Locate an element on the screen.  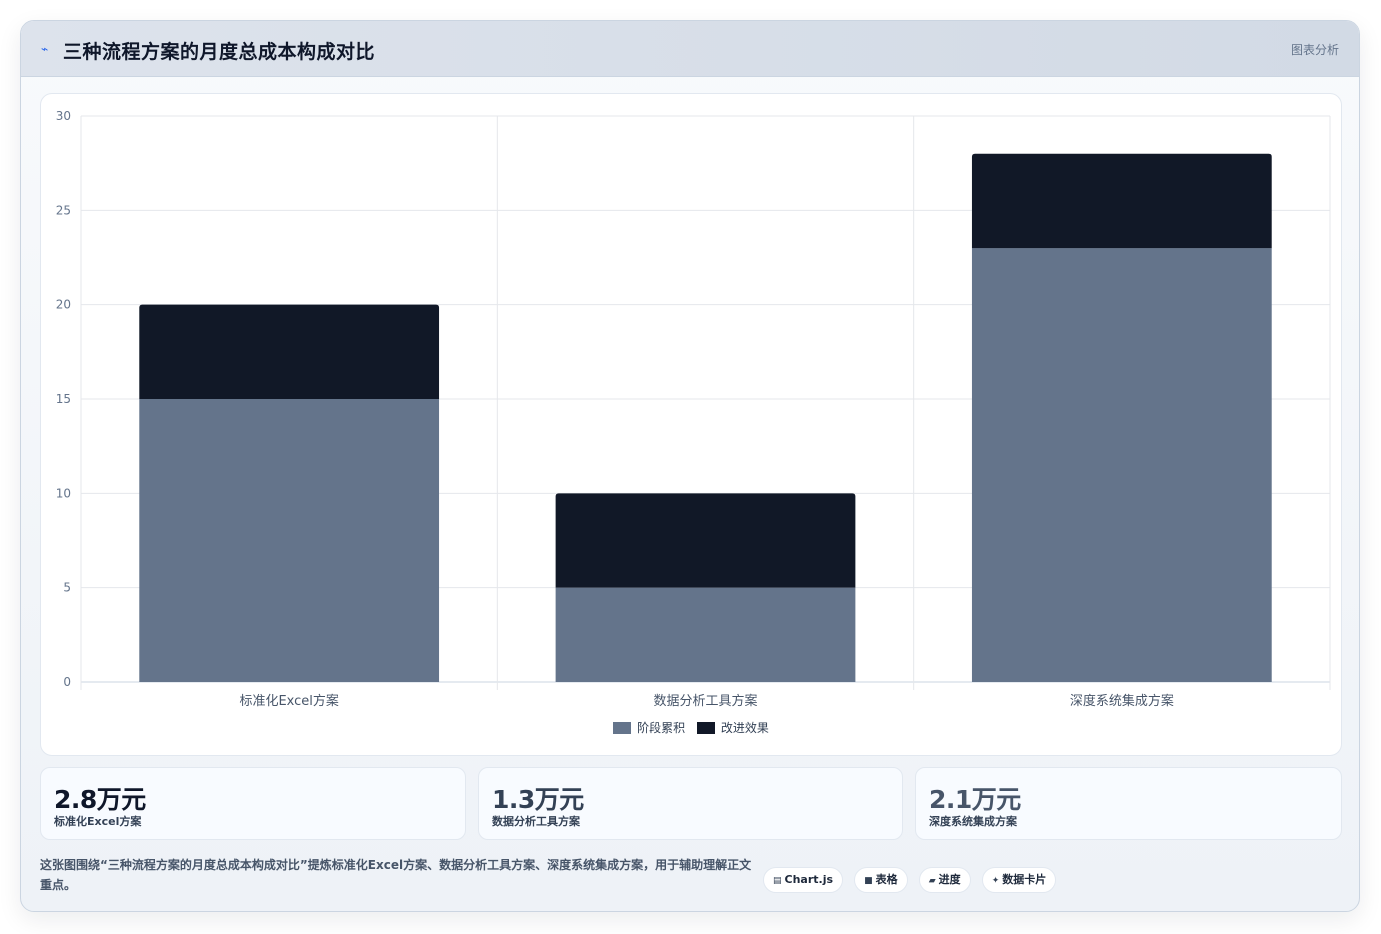
y-tick-label: 10 is located at coordinates (63, 493).